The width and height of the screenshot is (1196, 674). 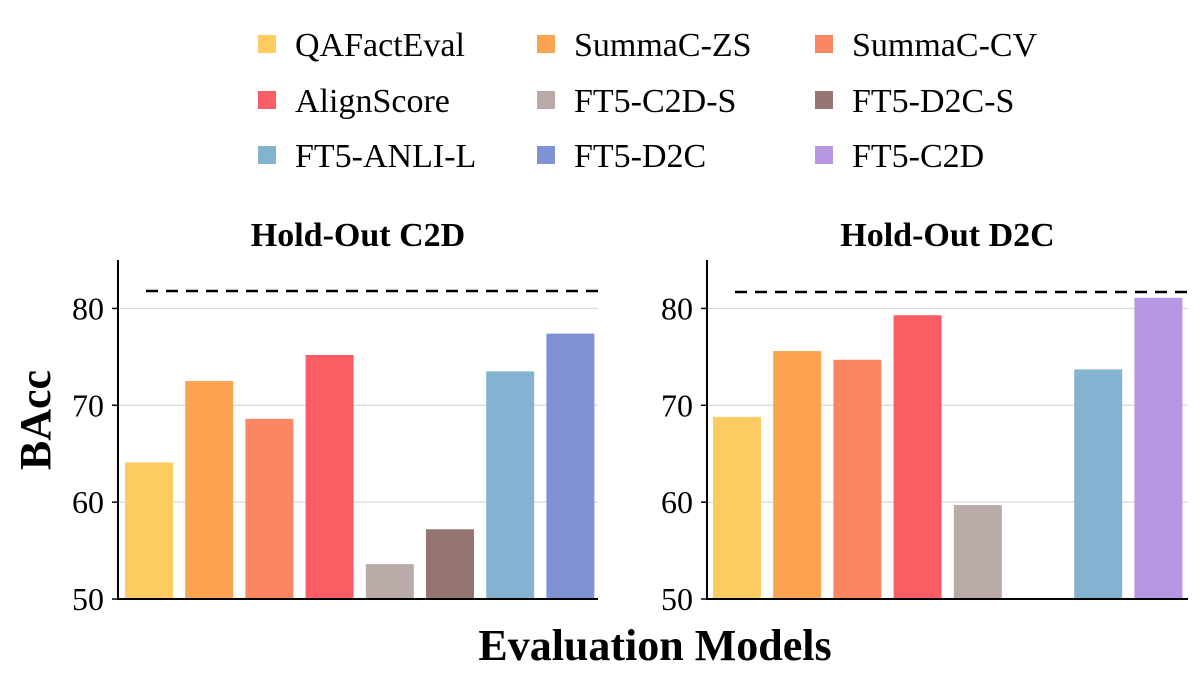 What do you see at coordinates (663, 45) in the screenshot?
I see `legend-label: SummaC-ZS` at bounding box center [663, 45].